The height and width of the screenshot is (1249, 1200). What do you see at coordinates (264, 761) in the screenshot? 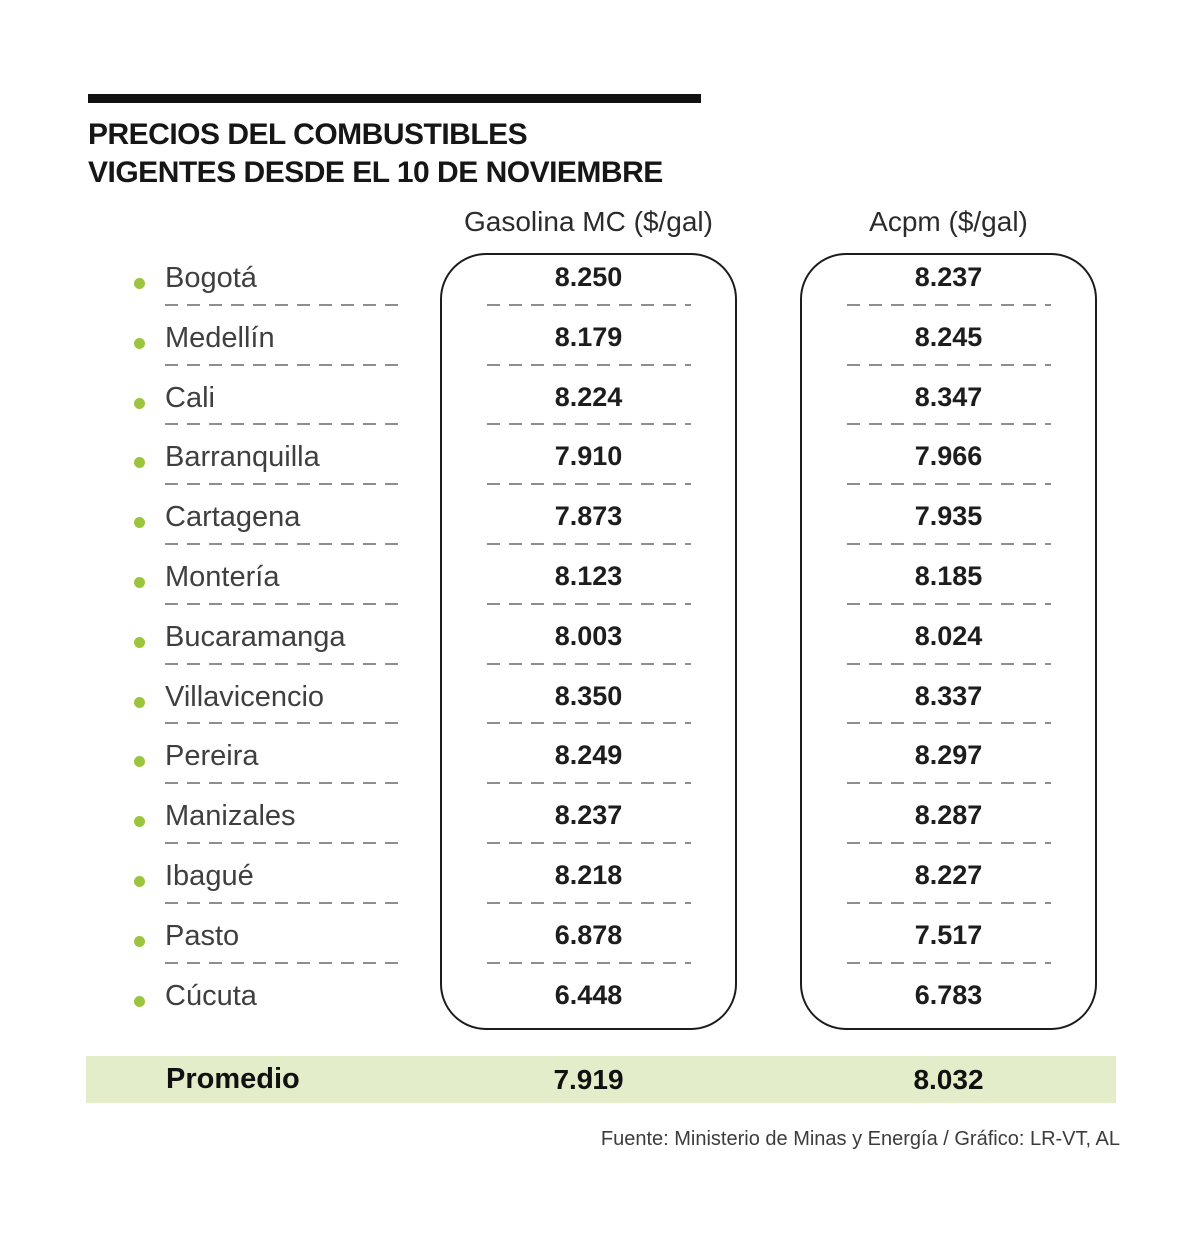
I see `city-cell: Pereira` at bounding box center [264, 761].